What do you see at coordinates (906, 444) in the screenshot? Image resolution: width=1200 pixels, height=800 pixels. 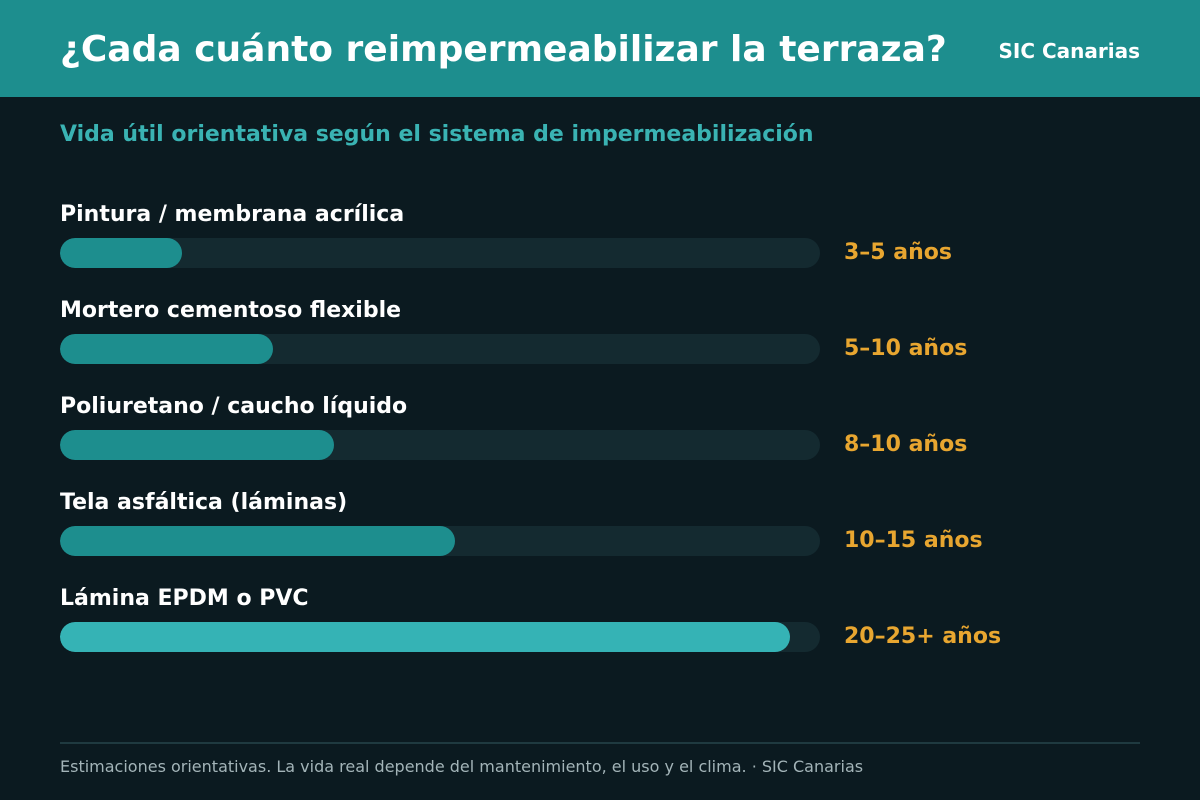 I see `bar-value-label: 8–10 años` at bounding box center [906, 444].